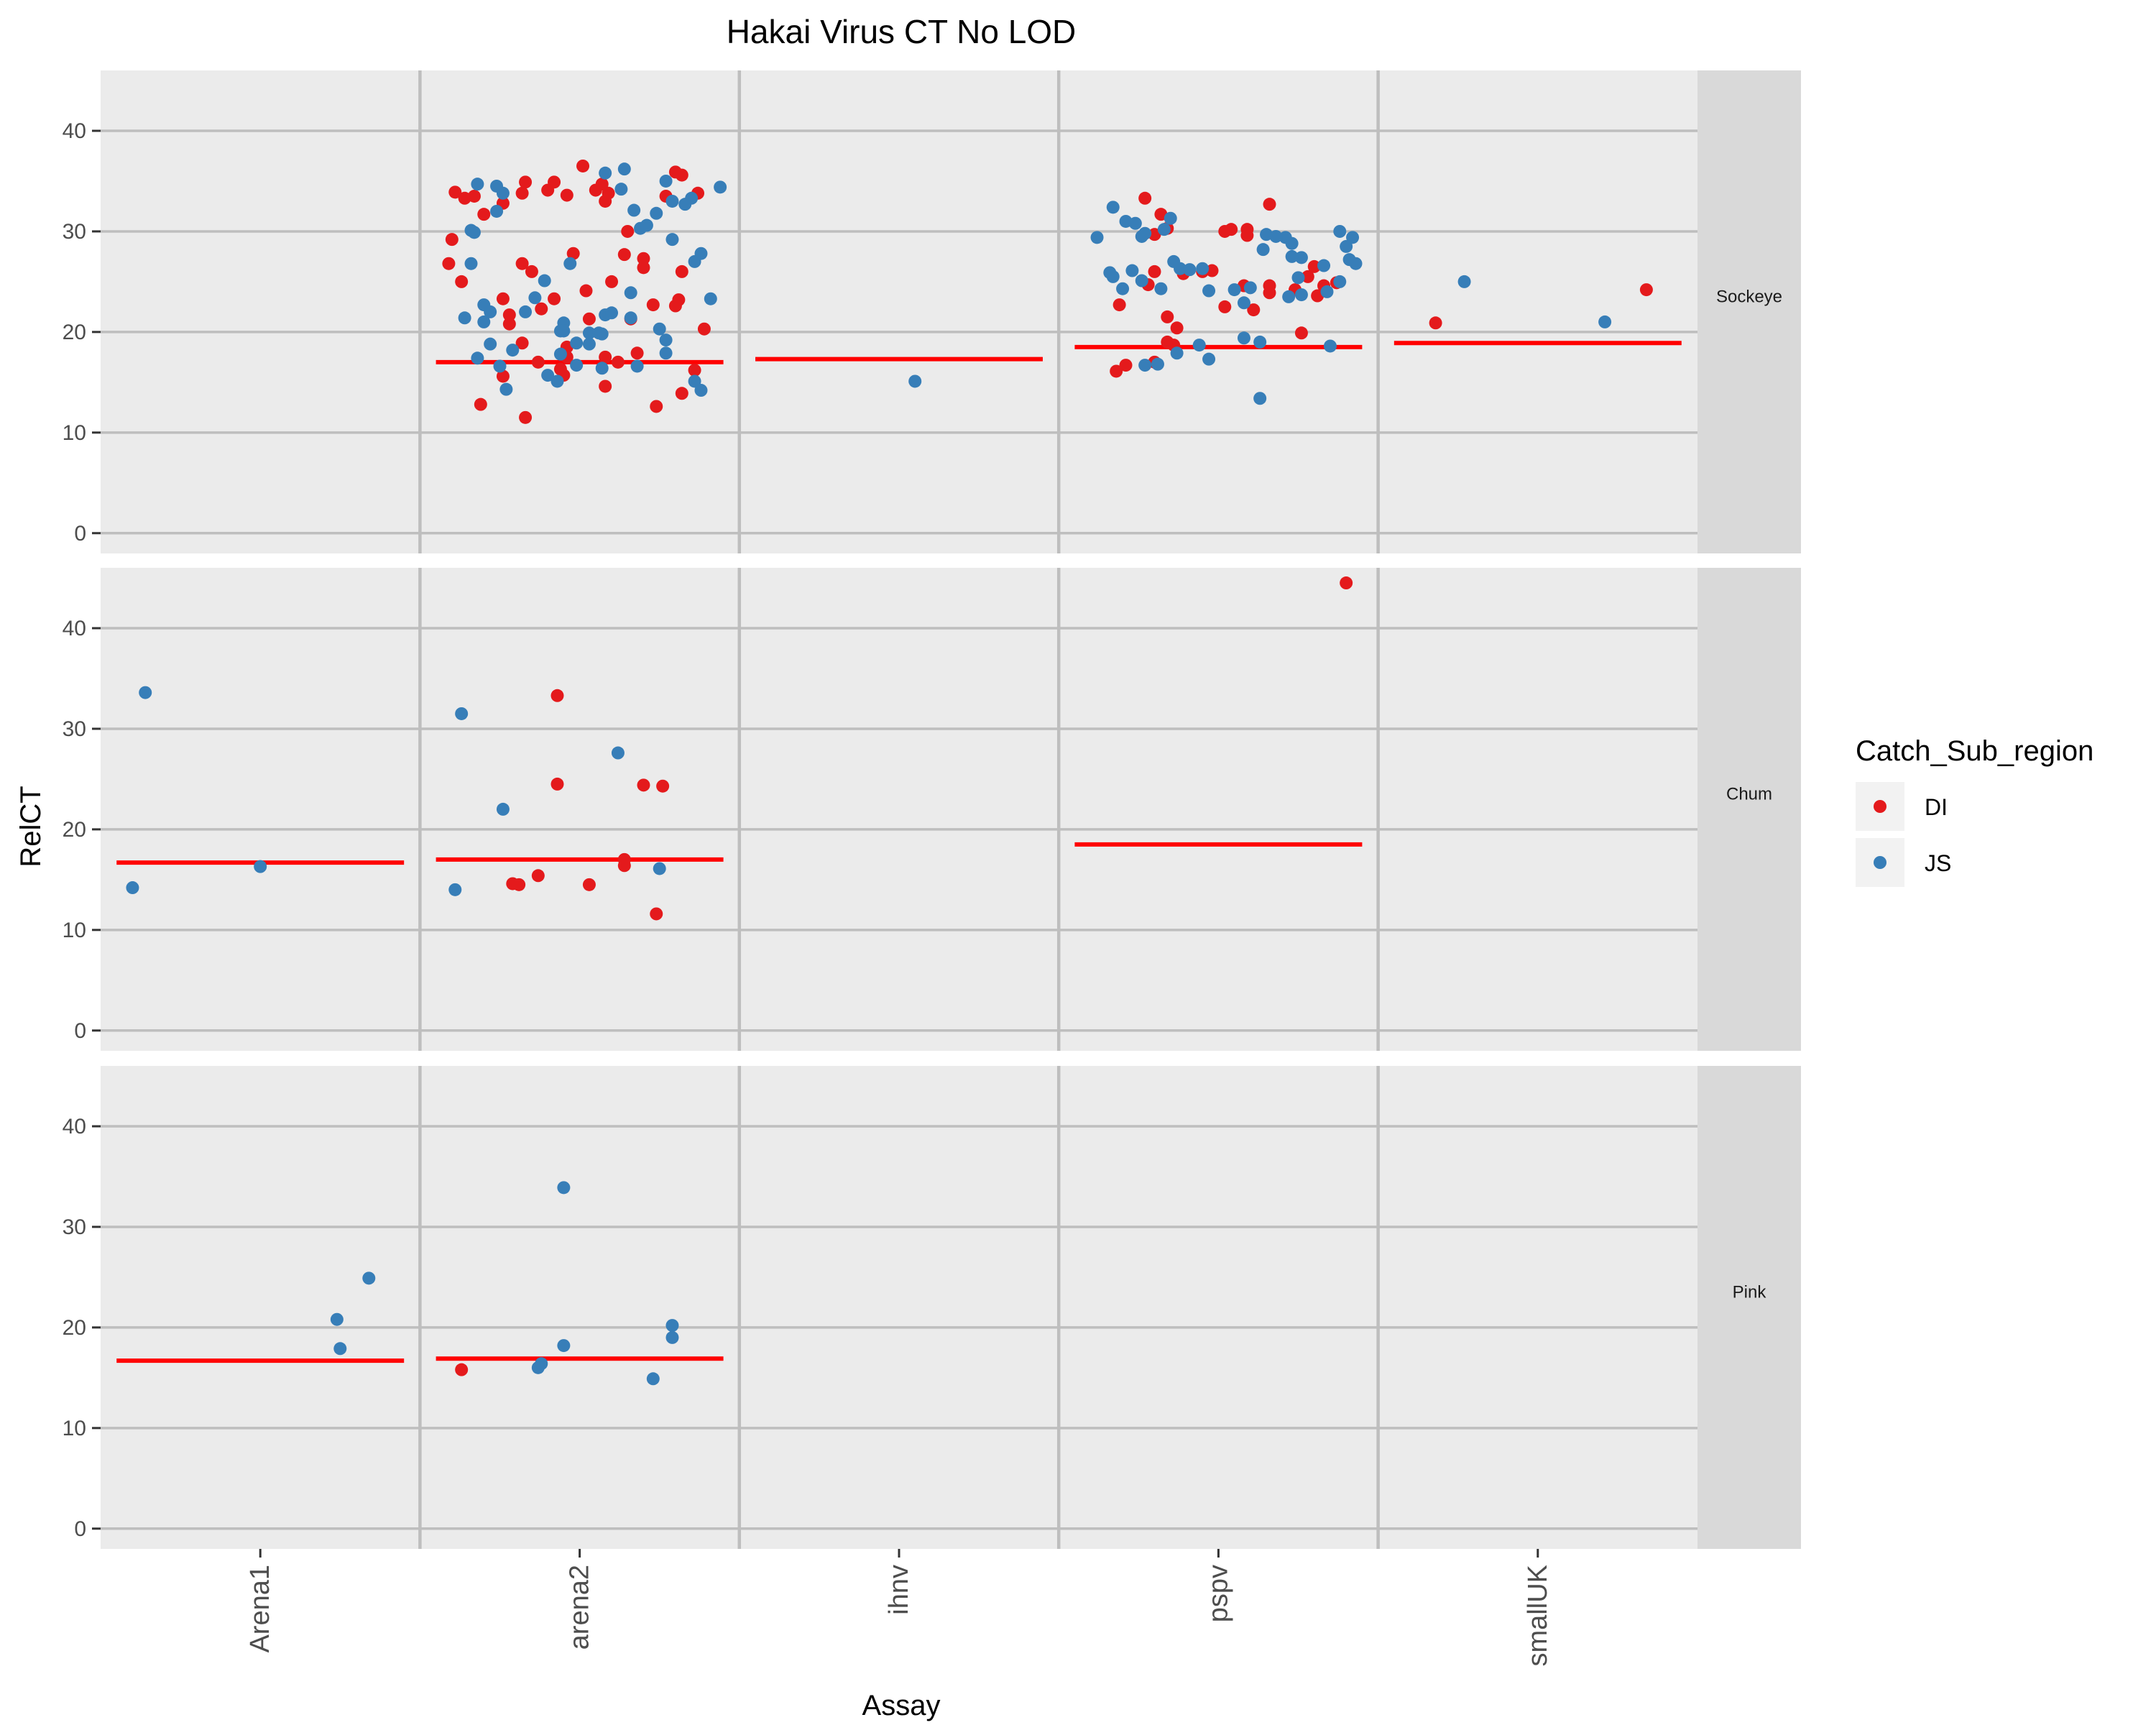  What do you see at coordinates (902, 31) in the screenshot?
I see `chart-title: Hakai Virus CT No LOD` at bounding box center [902, 31].